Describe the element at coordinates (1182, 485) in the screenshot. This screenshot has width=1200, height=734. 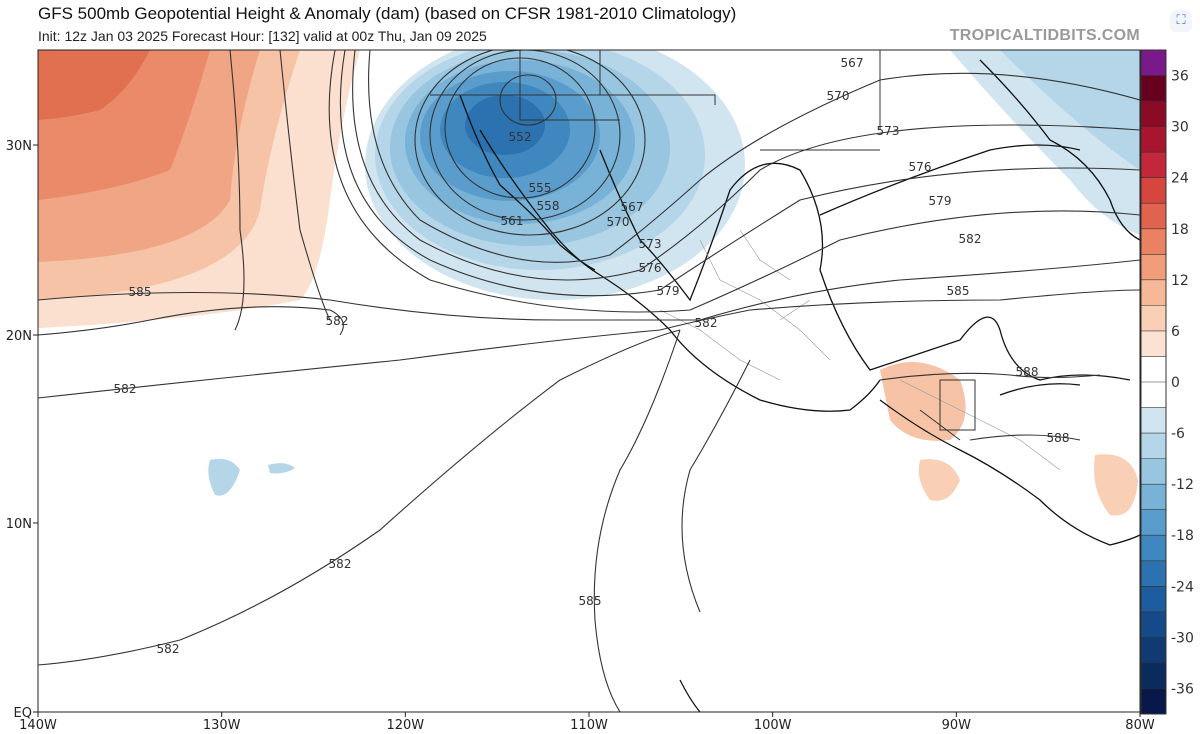
I see `colorbar-tick-label: -12` at that location.